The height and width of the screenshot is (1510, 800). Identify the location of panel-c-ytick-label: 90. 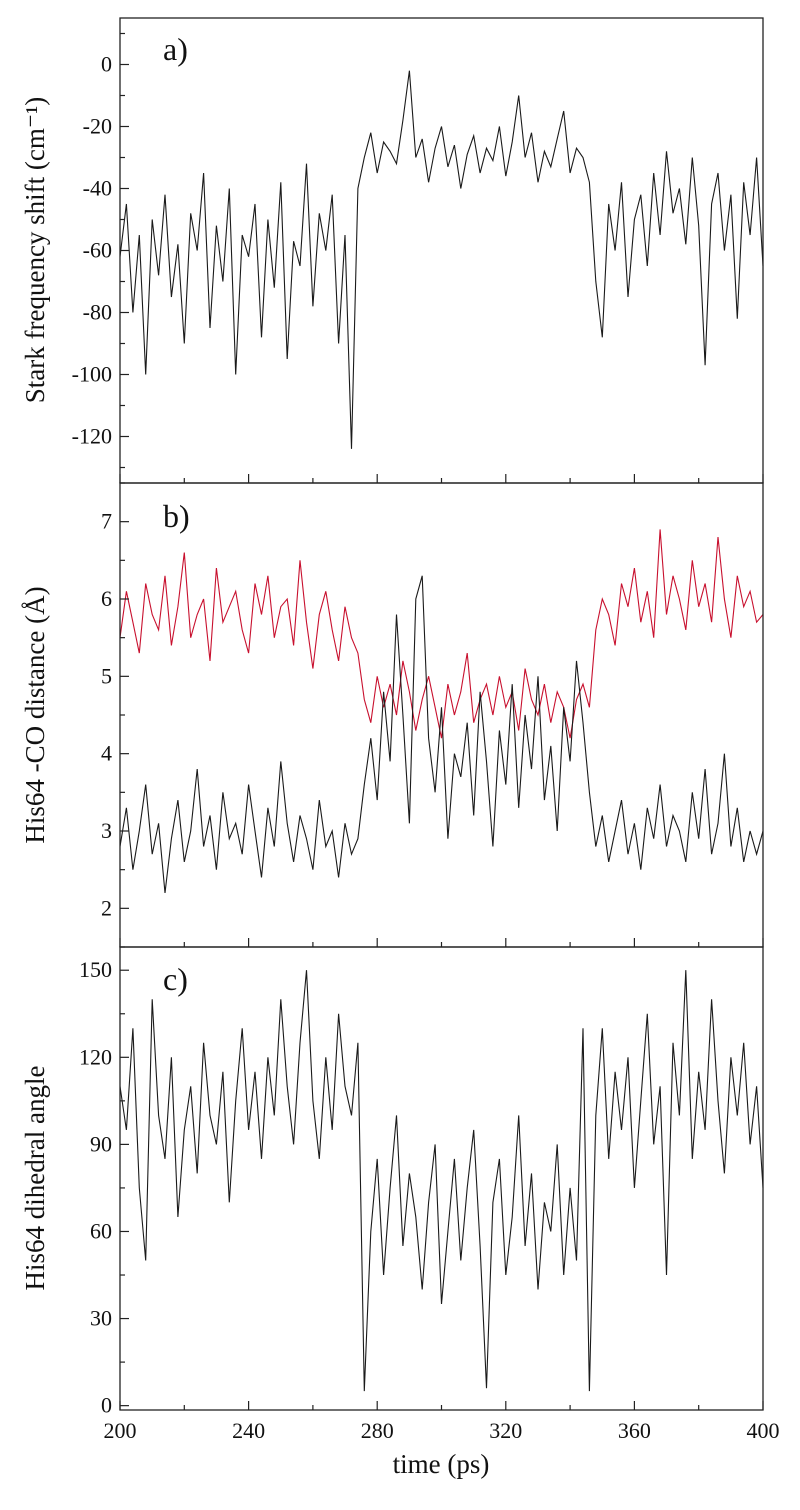
(101, 1143).